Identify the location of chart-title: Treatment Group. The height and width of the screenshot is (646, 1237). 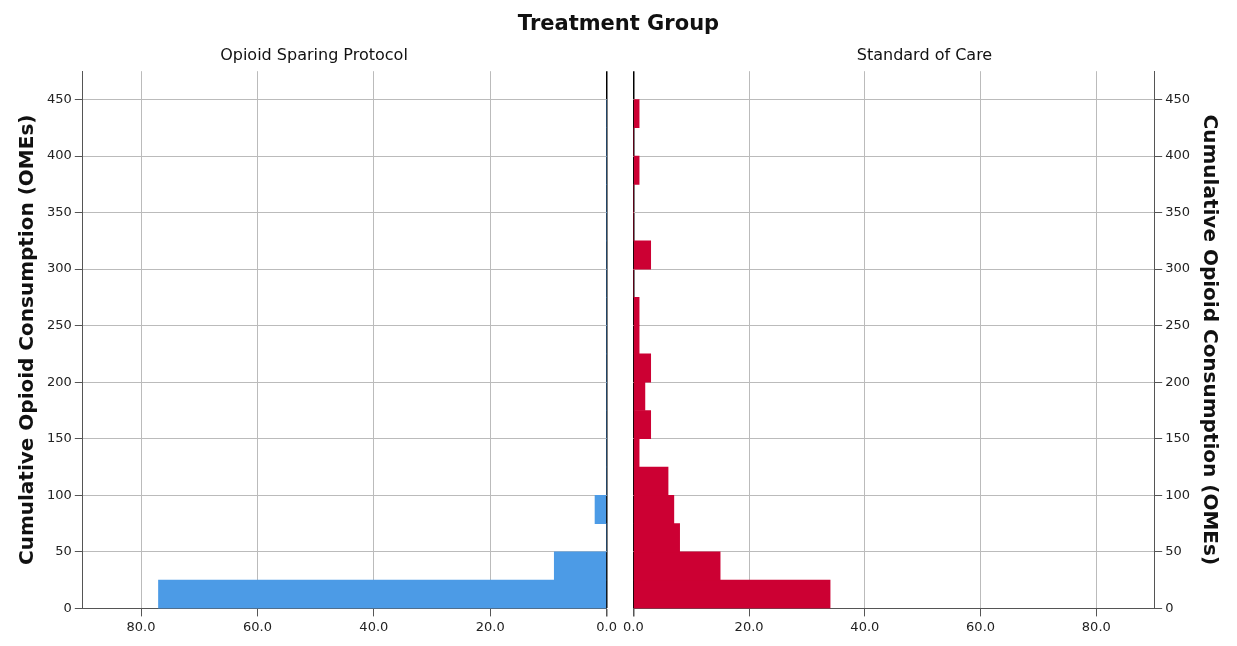
(618, 23).